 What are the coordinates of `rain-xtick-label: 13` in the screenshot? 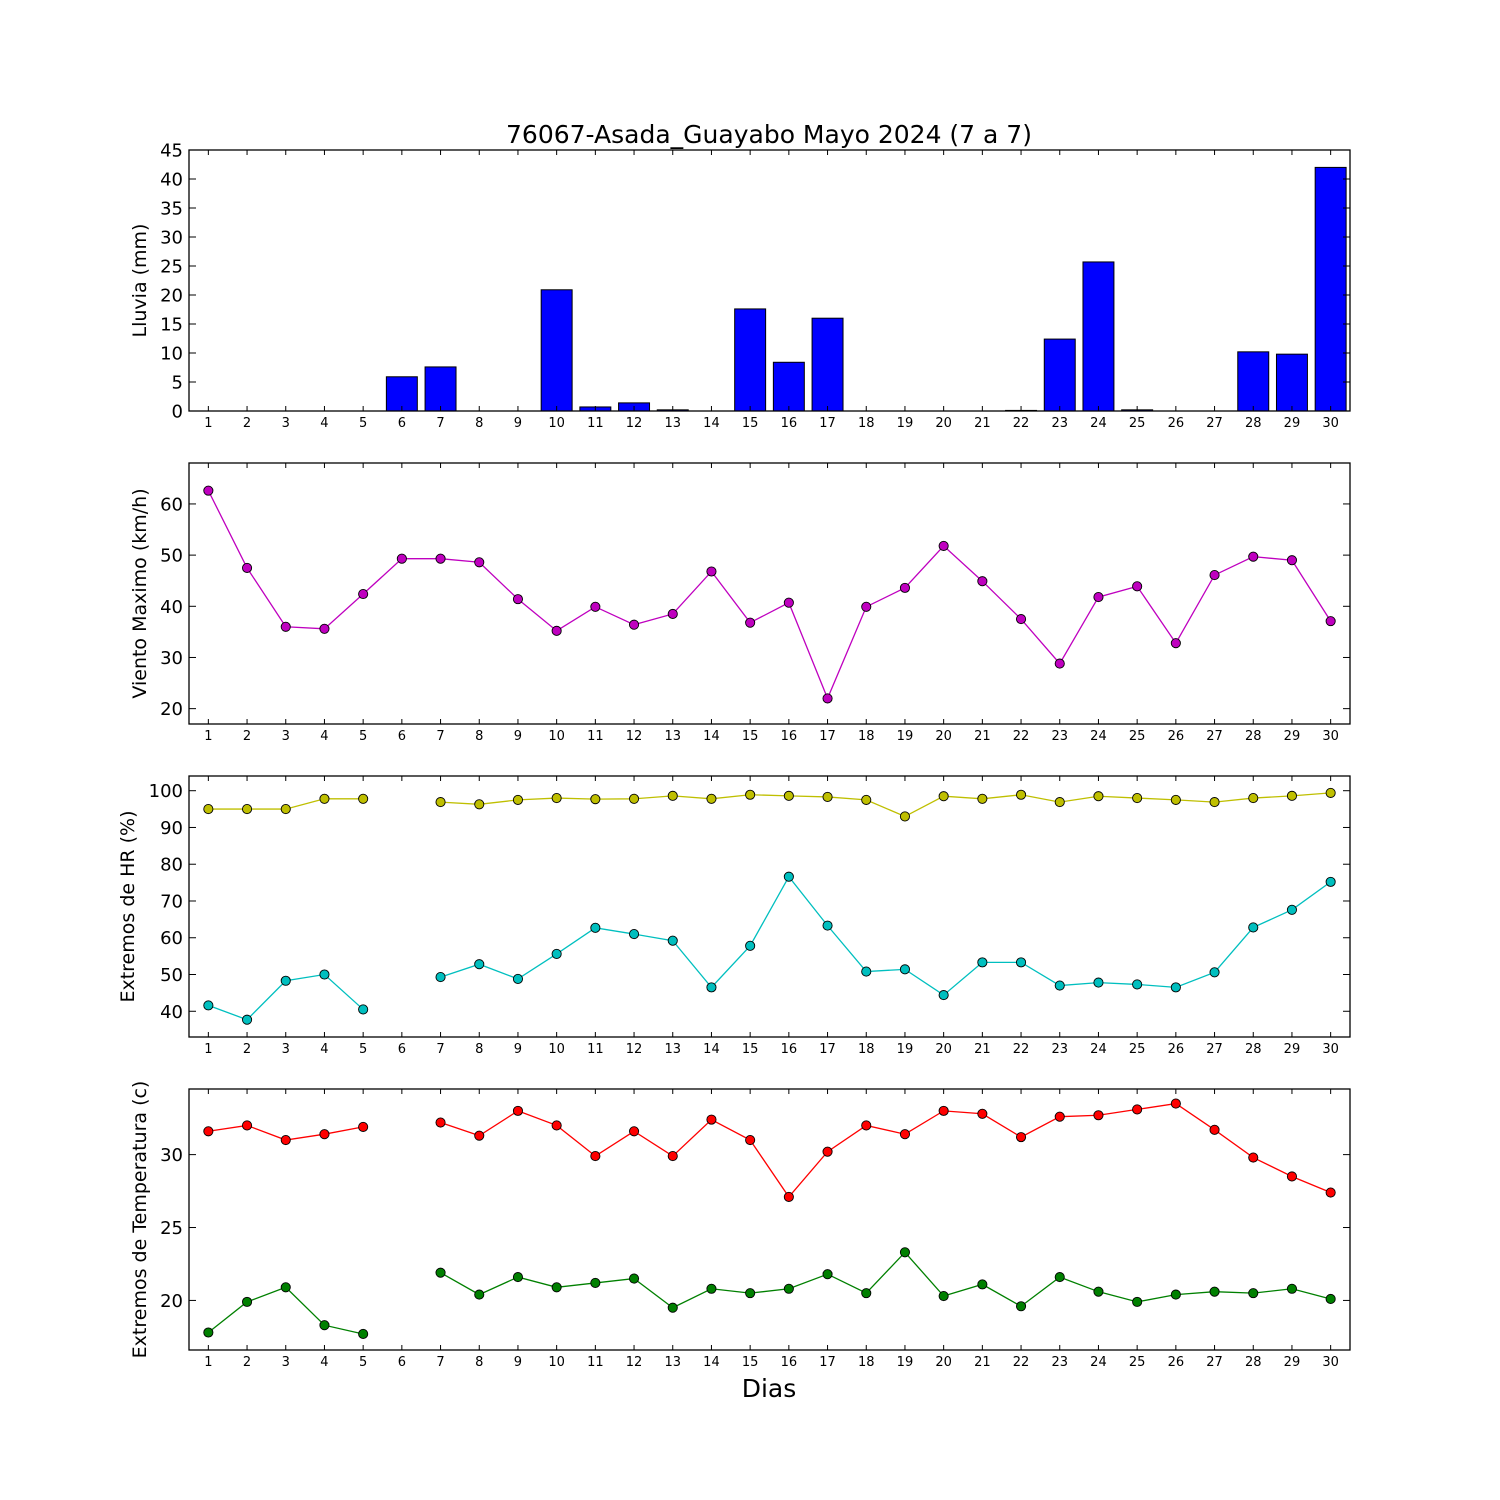 It's located at (672, 423).